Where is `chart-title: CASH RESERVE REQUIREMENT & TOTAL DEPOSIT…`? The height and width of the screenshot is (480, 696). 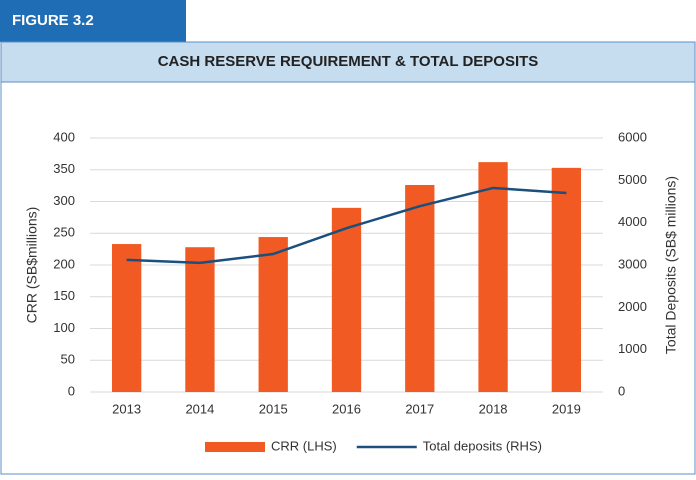 chart-title: CASH RESERVE REQUIREMENT & TOTAL DEPOSIT… is located at coordinates (348, 61).